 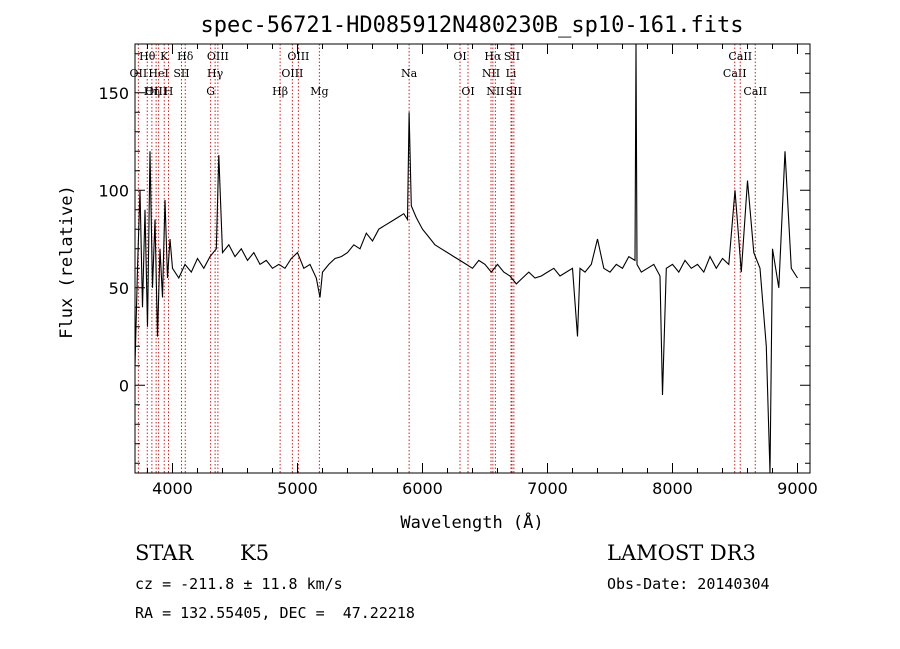 What do you see at coordinates (147, 56) in the screenshot?
I see `spectral-line-label: Hθ` at bounding box center [147, 56].